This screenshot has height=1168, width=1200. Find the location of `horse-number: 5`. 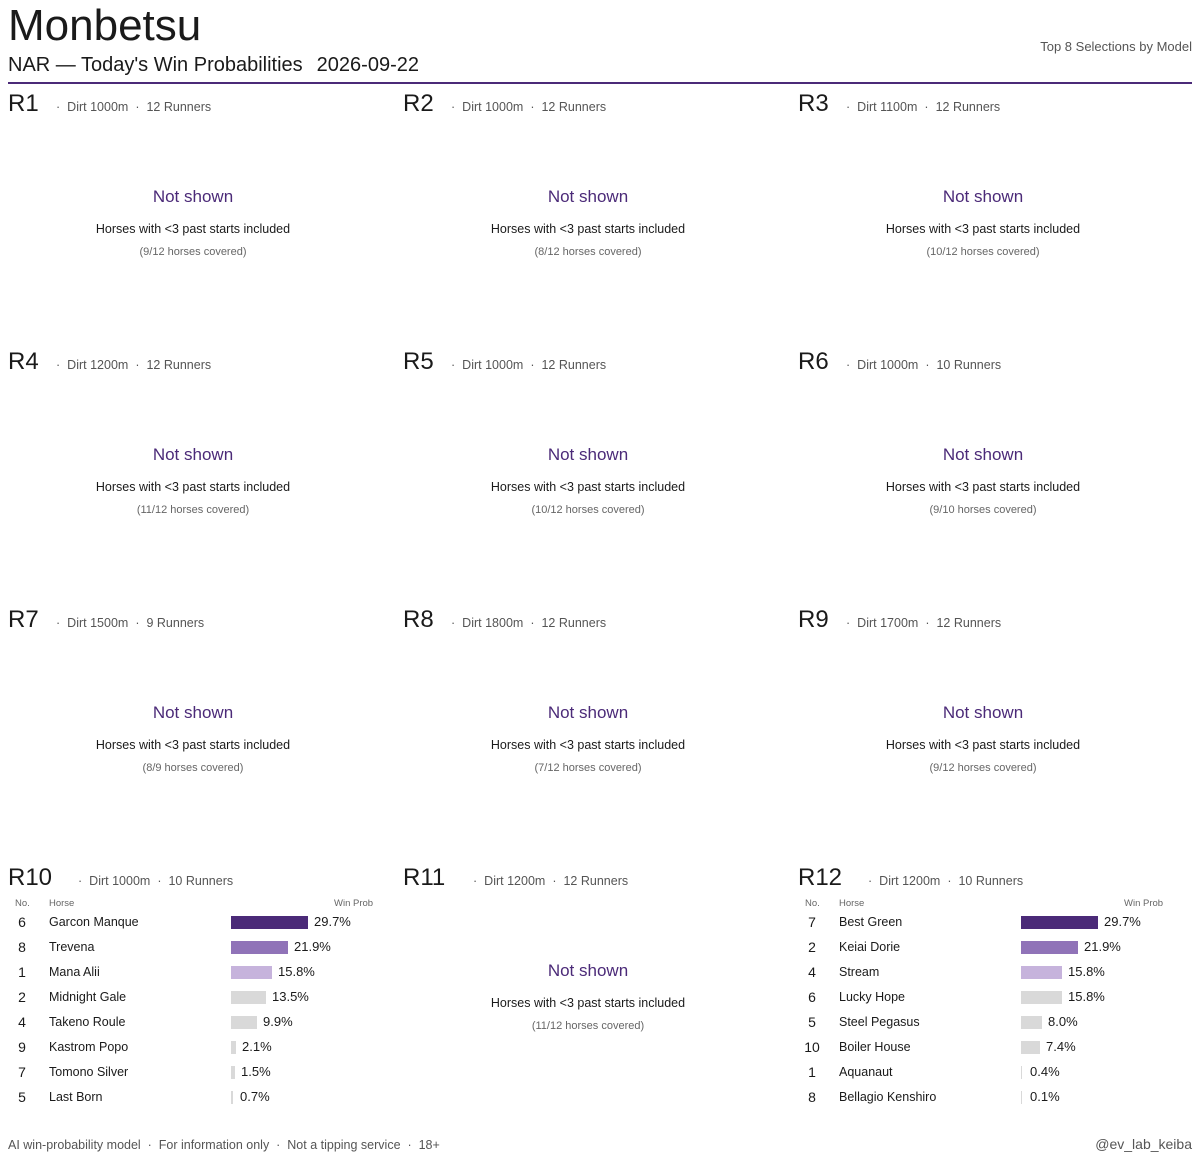

horse-number: 5 is located at coordinates (22, 1097).